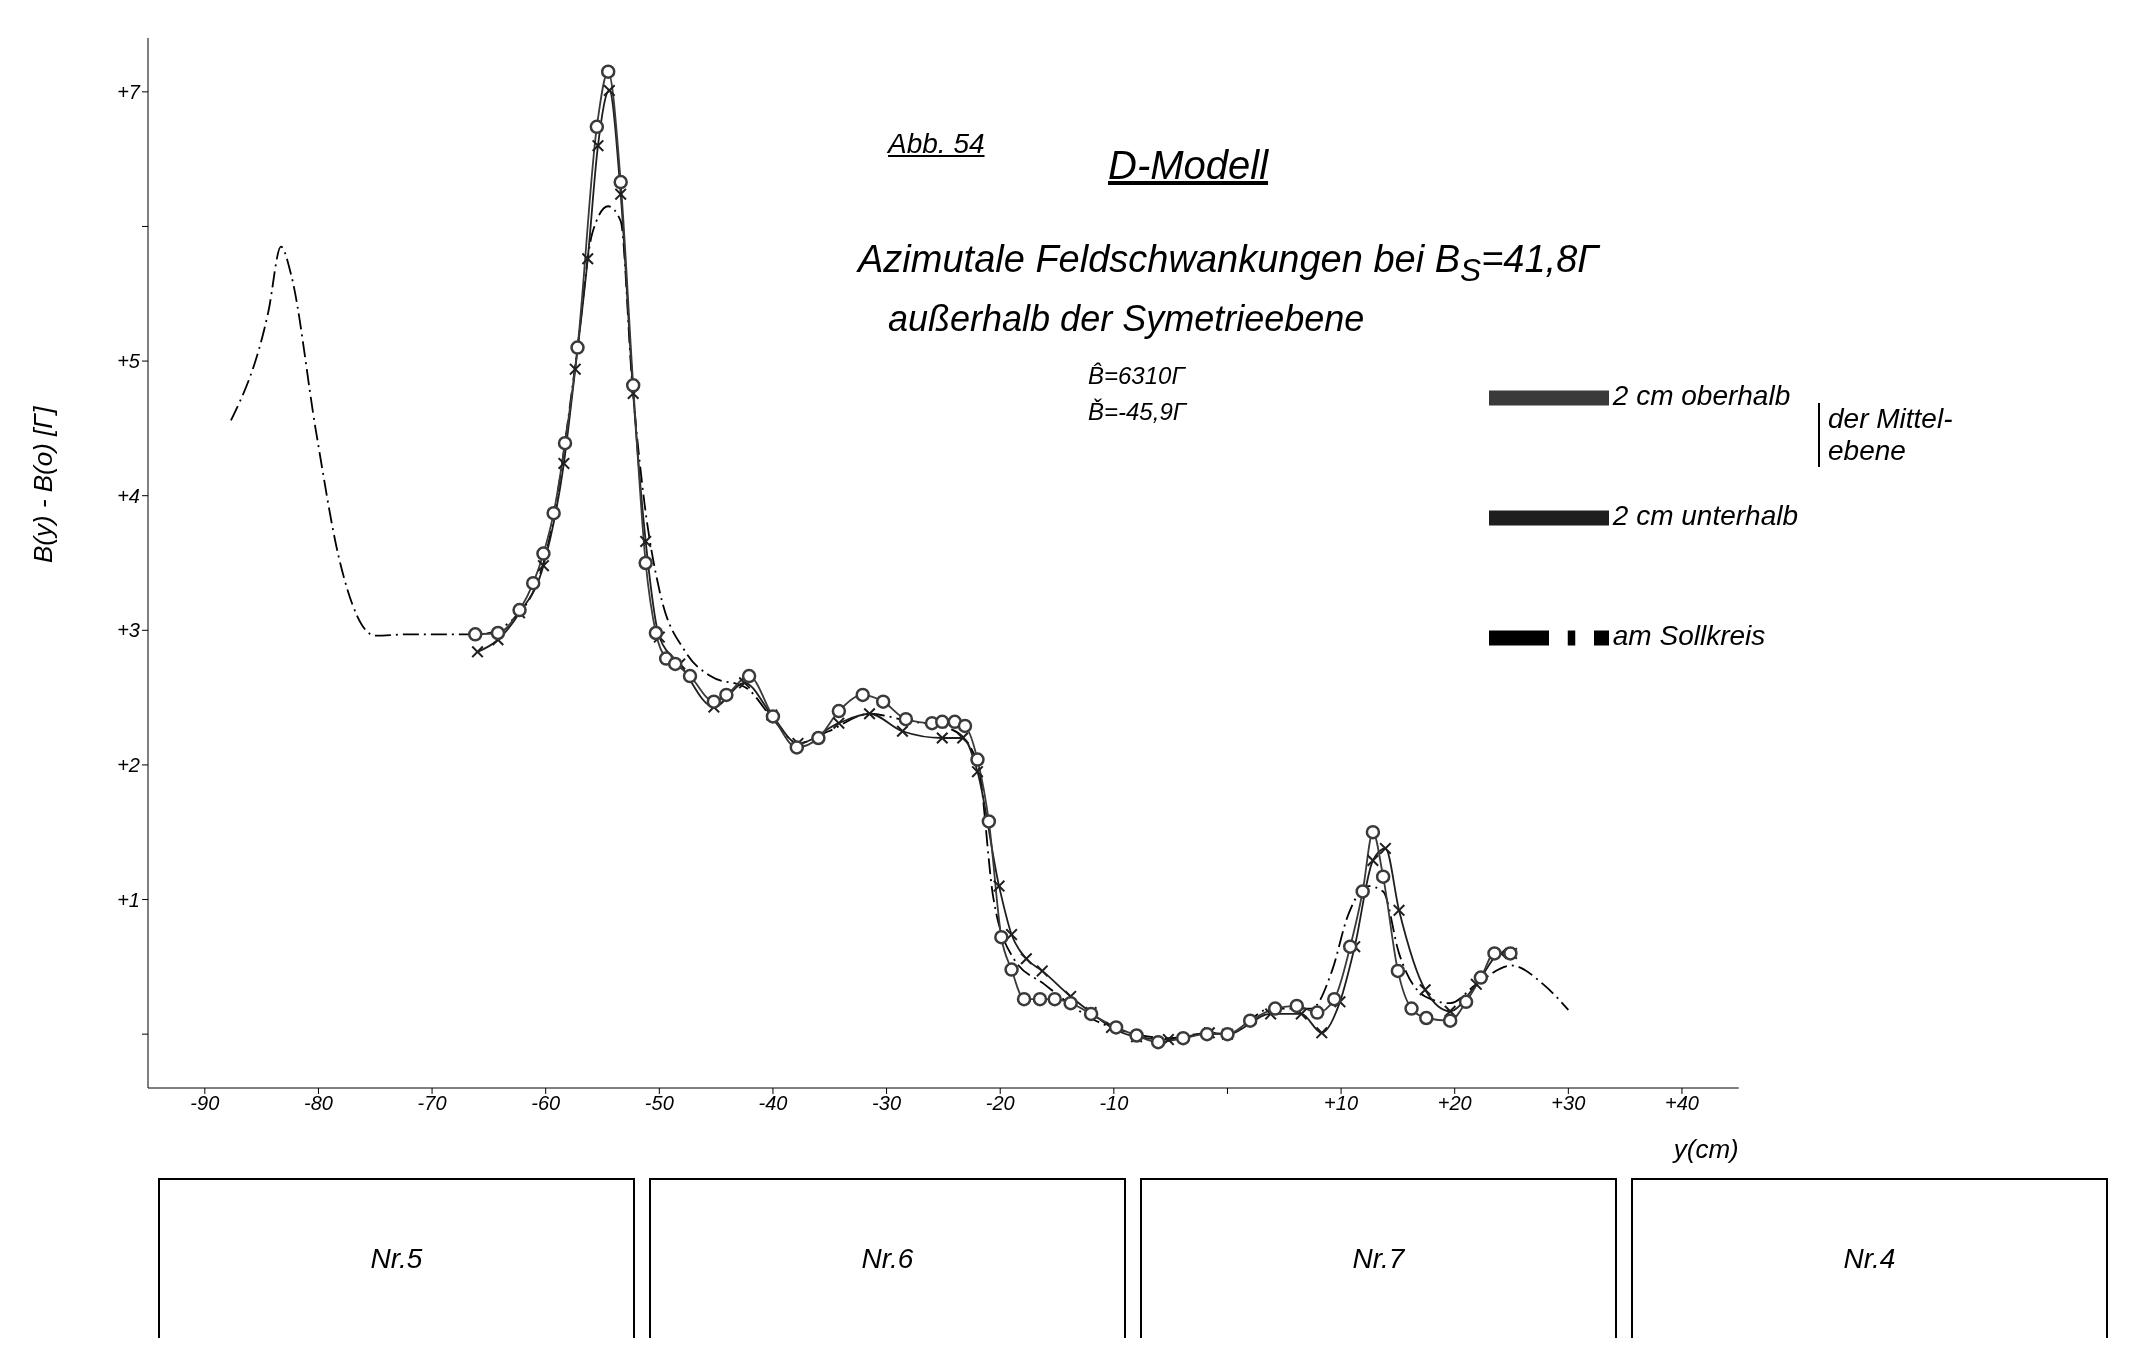 The height and width of the screenshot is (1370, 2151). I want to click on x-tick-label: -30, so click(887, 1103).